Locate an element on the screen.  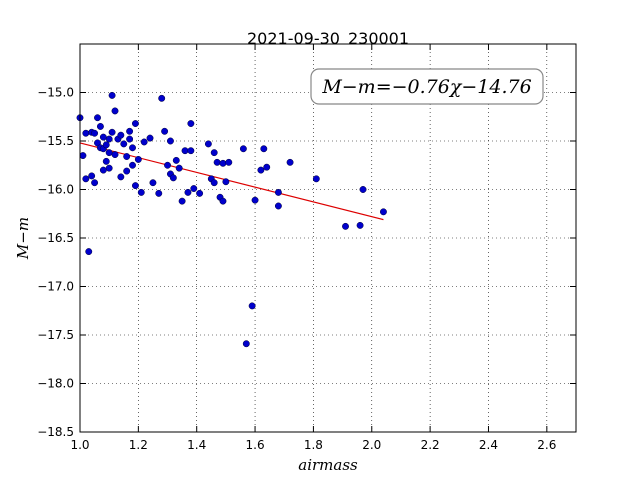
fit-line is located at coordinates (231, 181).